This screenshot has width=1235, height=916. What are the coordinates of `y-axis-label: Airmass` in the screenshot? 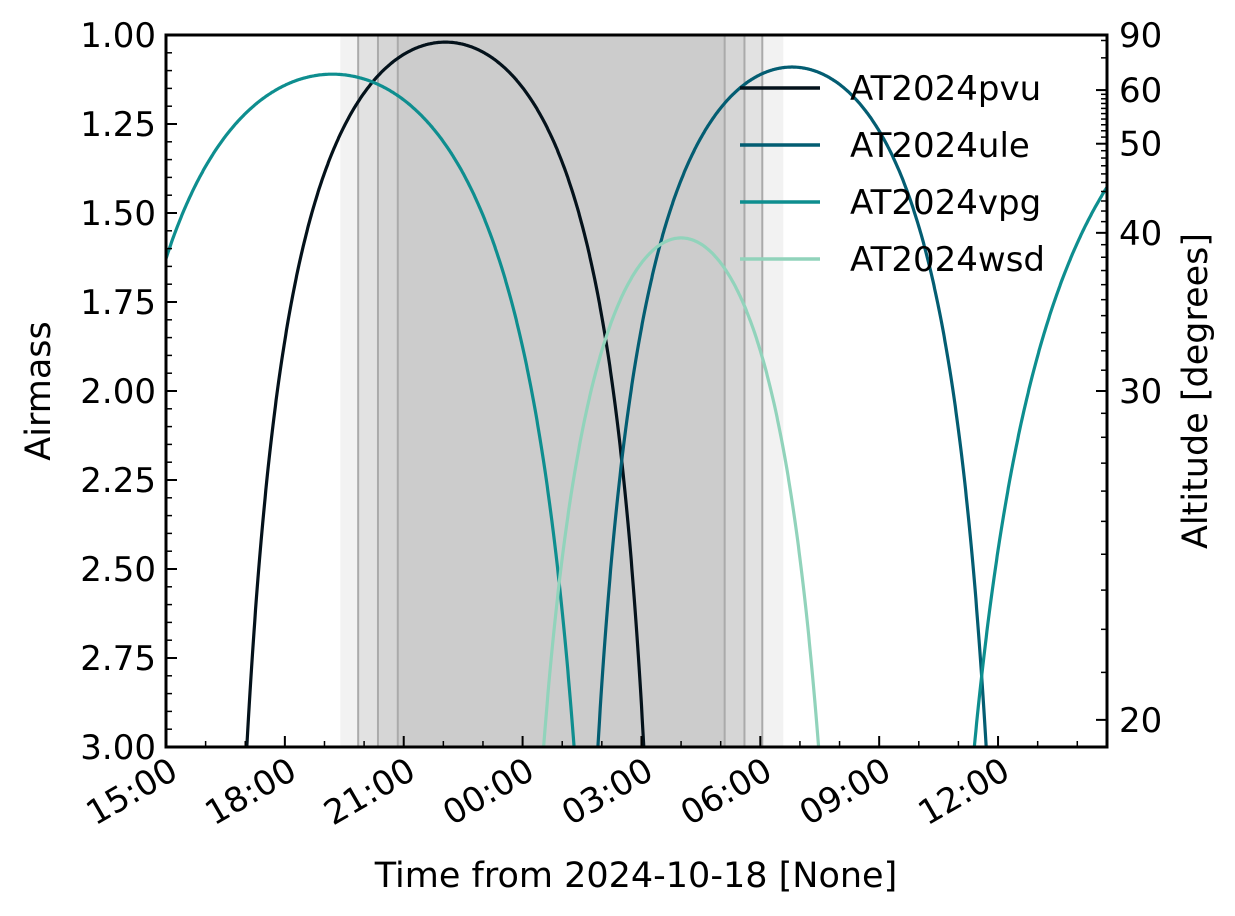 It's located at (39, 390).